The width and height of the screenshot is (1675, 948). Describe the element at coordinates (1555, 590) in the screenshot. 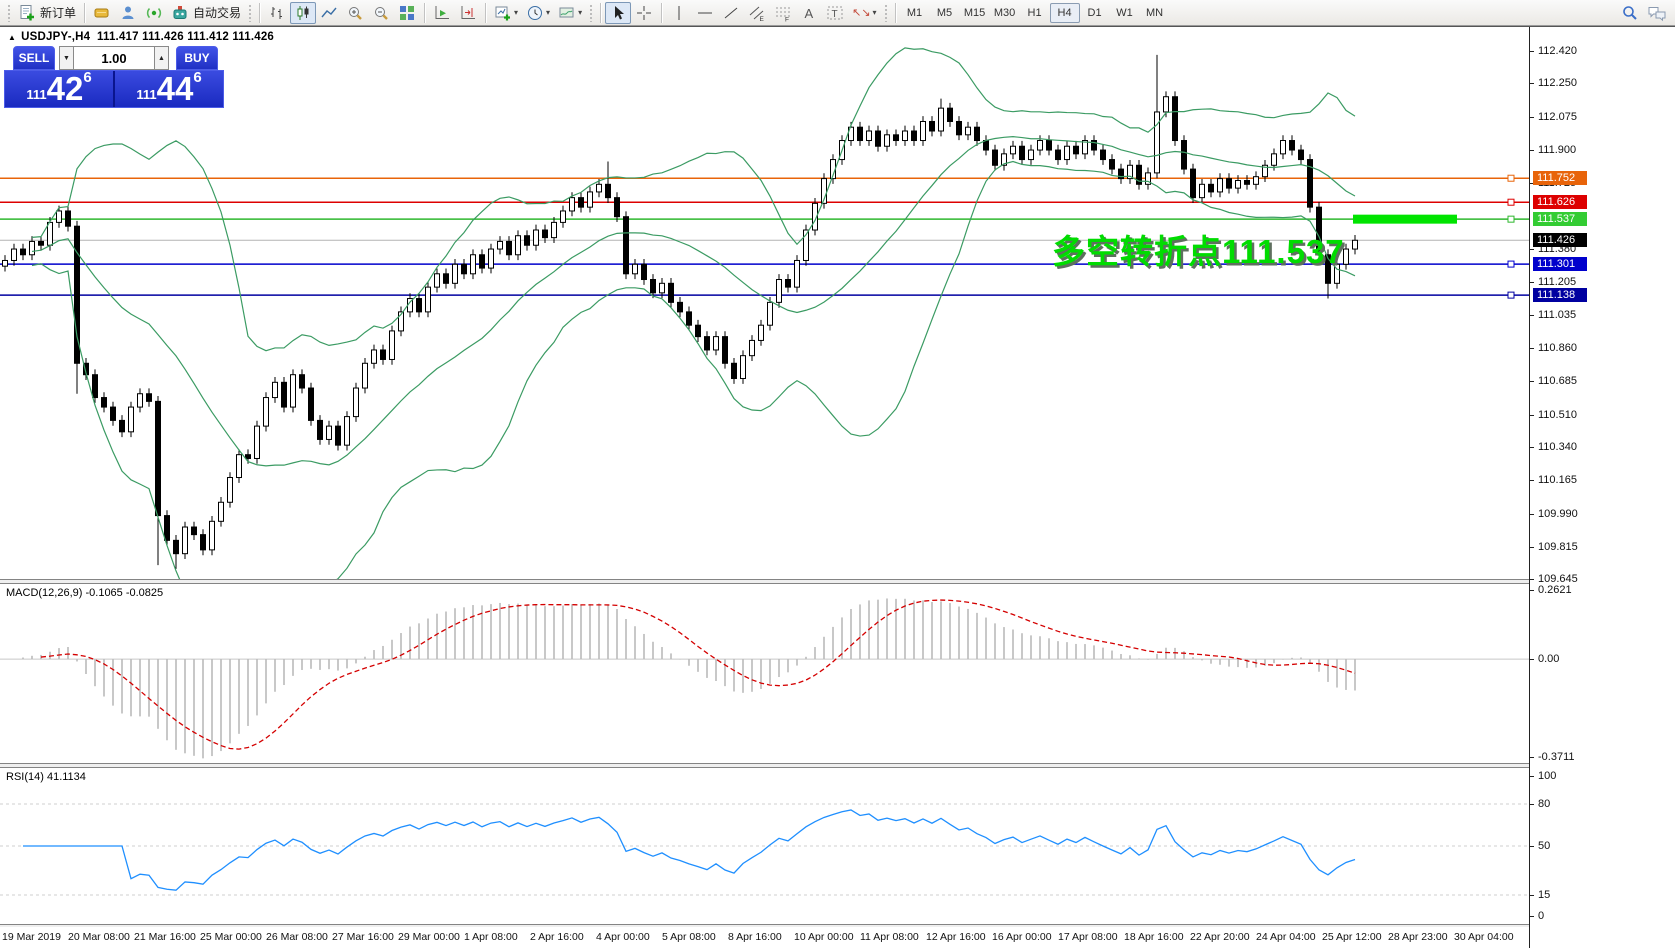

I see `macd-tick-label: 0.2621` at that location.